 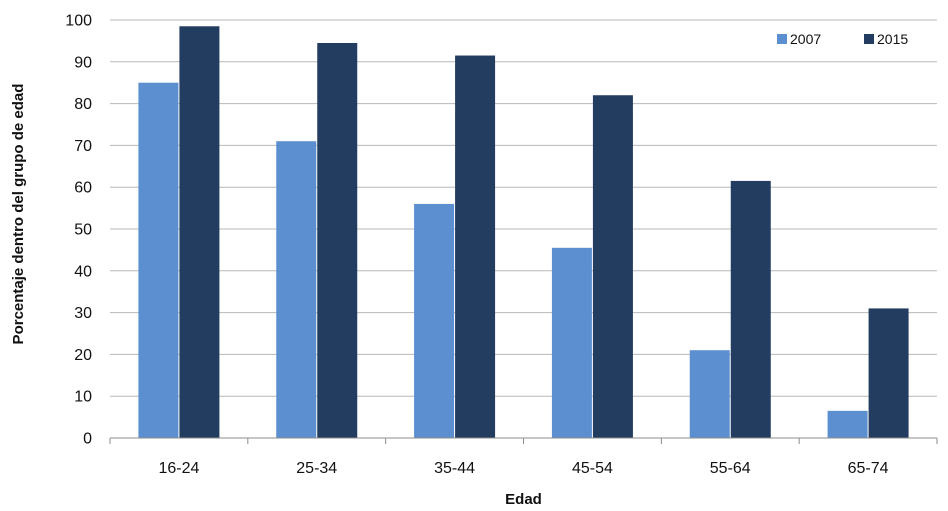 What do you see at coordinates (454, 468) in the screenshot?
I see `x-tick-label: 35-44` at bounding box center [454, 468].